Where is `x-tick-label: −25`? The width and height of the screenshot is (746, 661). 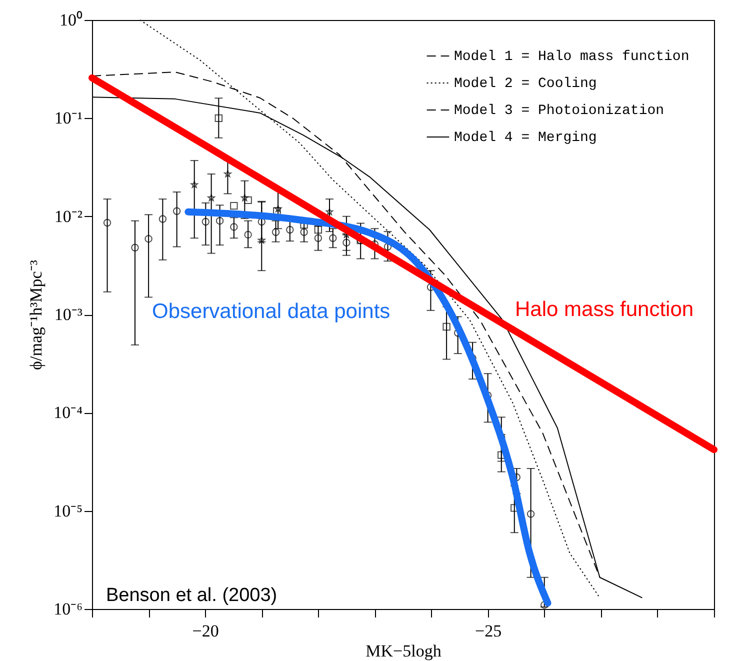
x-tick-label: −25 is located at coordinates (488, 631).